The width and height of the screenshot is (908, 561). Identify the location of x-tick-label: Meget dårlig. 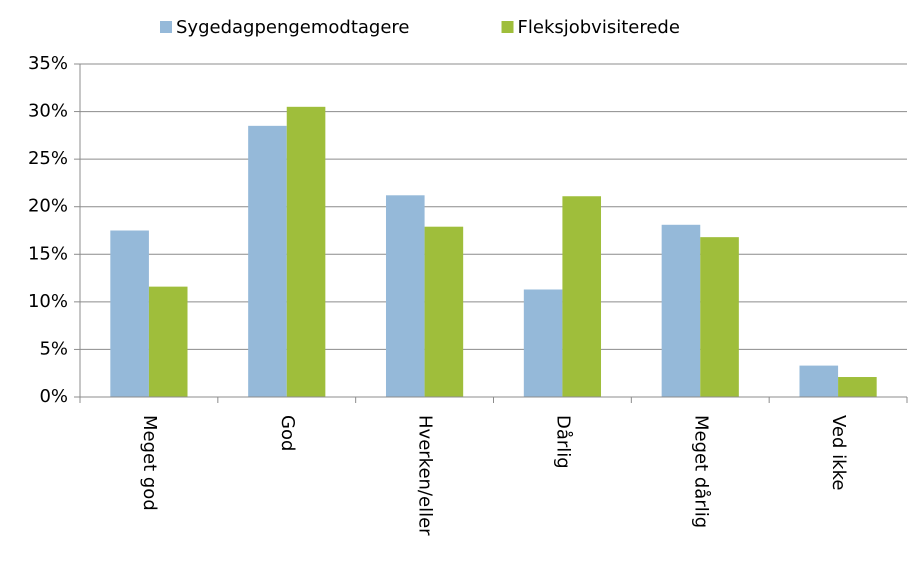
(700, 471).